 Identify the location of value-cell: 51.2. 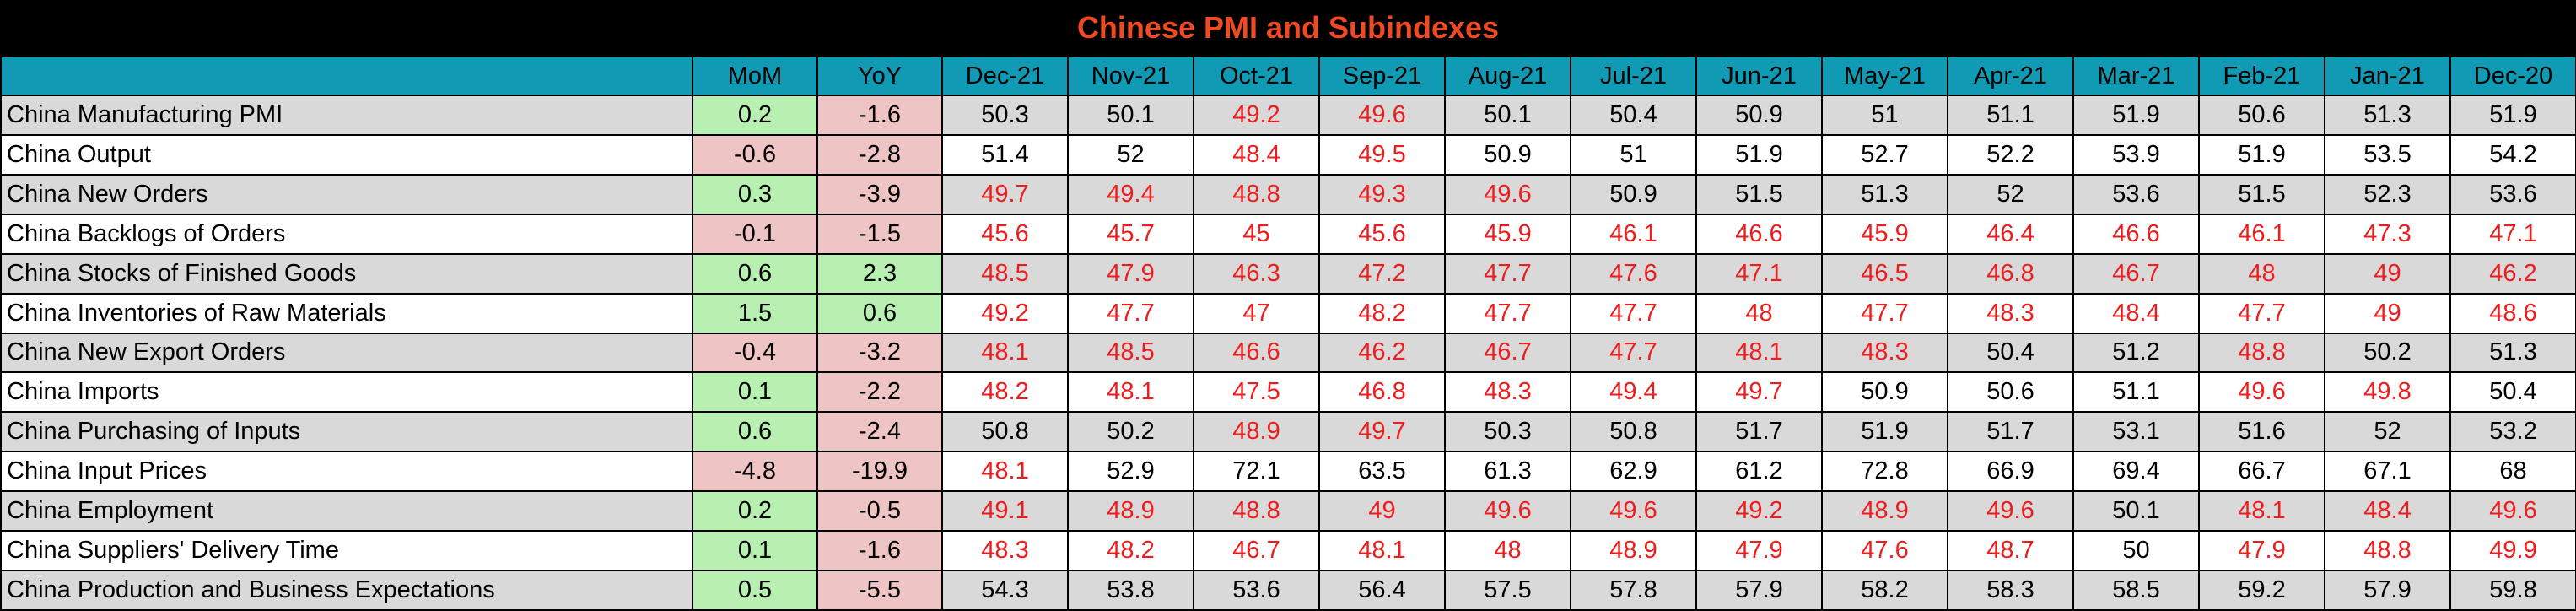
(2136, 353).